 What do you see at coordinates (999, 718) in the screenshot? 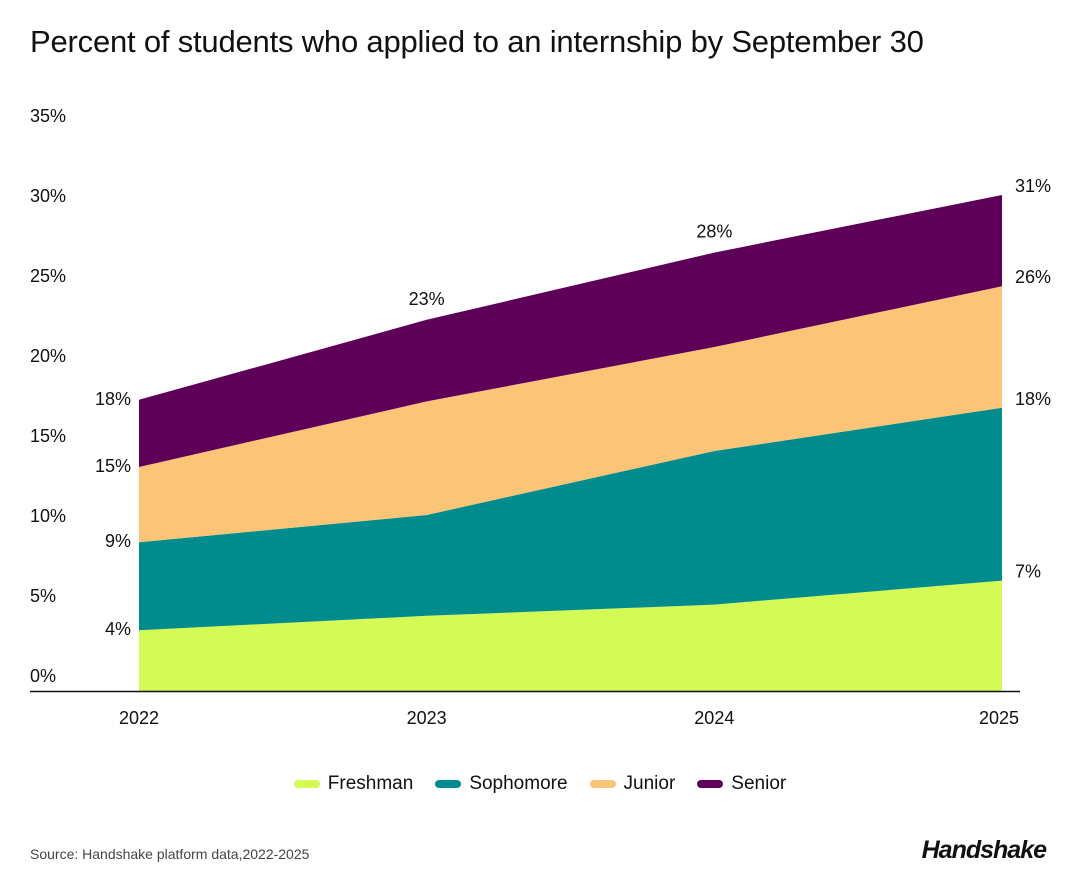
I see `x-tick-label: 2025` at bounding box center [999, 718].